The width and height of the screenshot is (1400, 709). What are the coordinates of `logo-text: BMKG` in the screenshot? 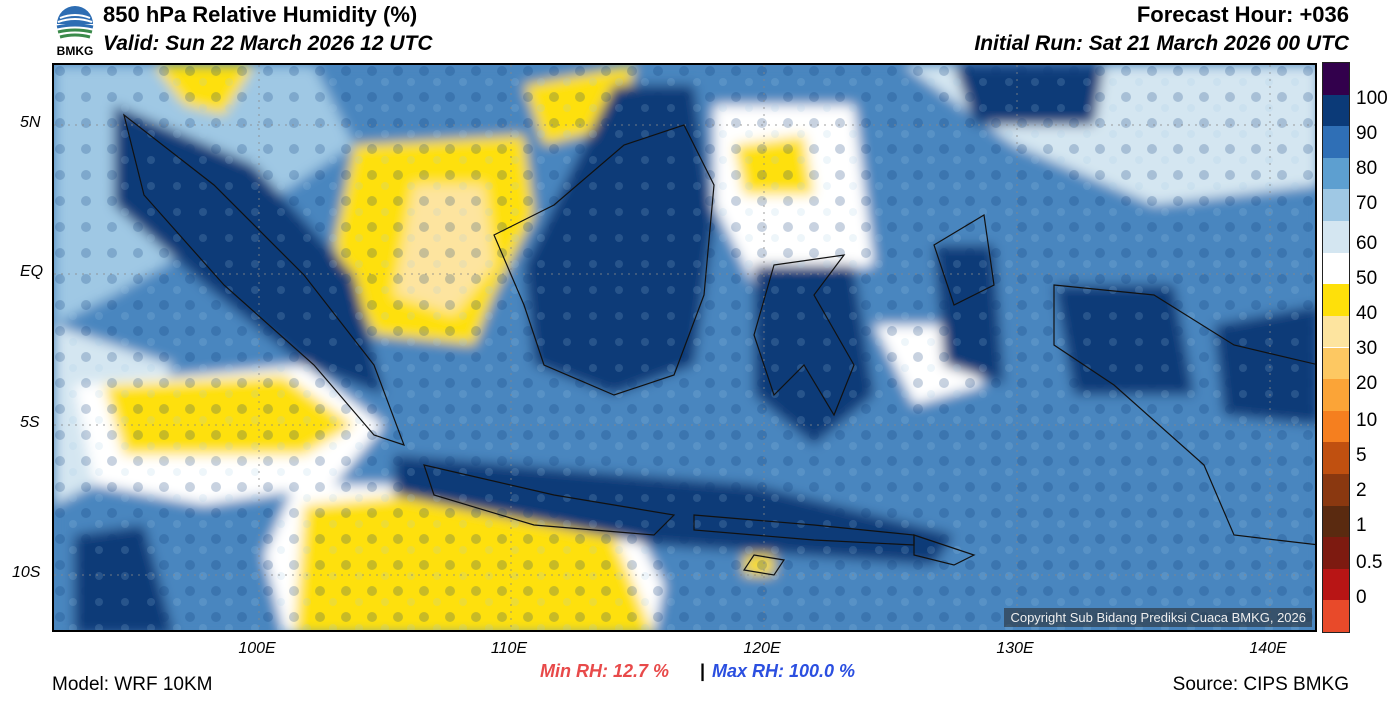 It's located at (75, 51).